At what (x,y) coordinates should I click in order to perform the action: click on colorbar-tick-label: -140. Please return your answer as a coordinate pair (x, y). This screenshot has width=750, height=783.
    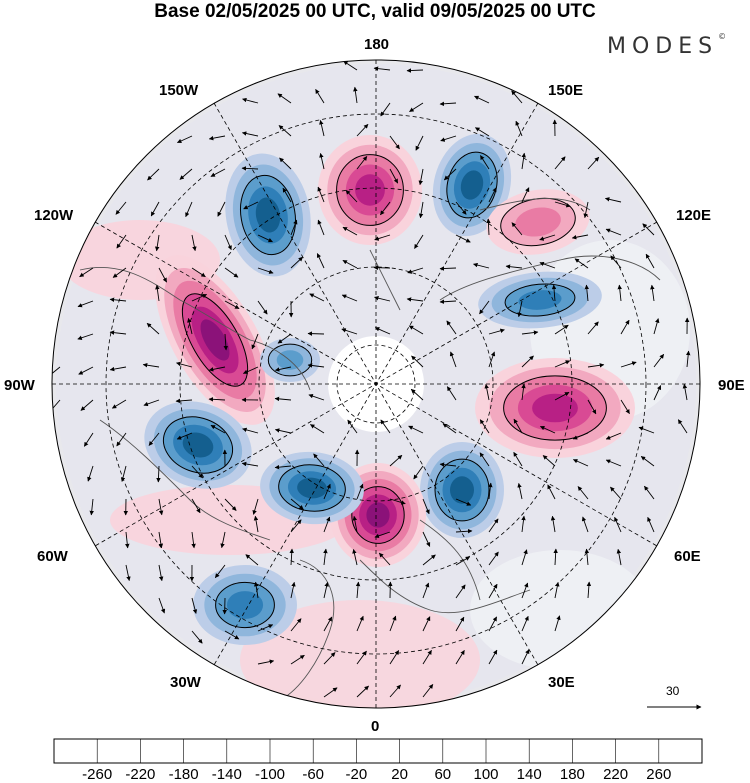
    Looking at the image, I should click on (226, 774).